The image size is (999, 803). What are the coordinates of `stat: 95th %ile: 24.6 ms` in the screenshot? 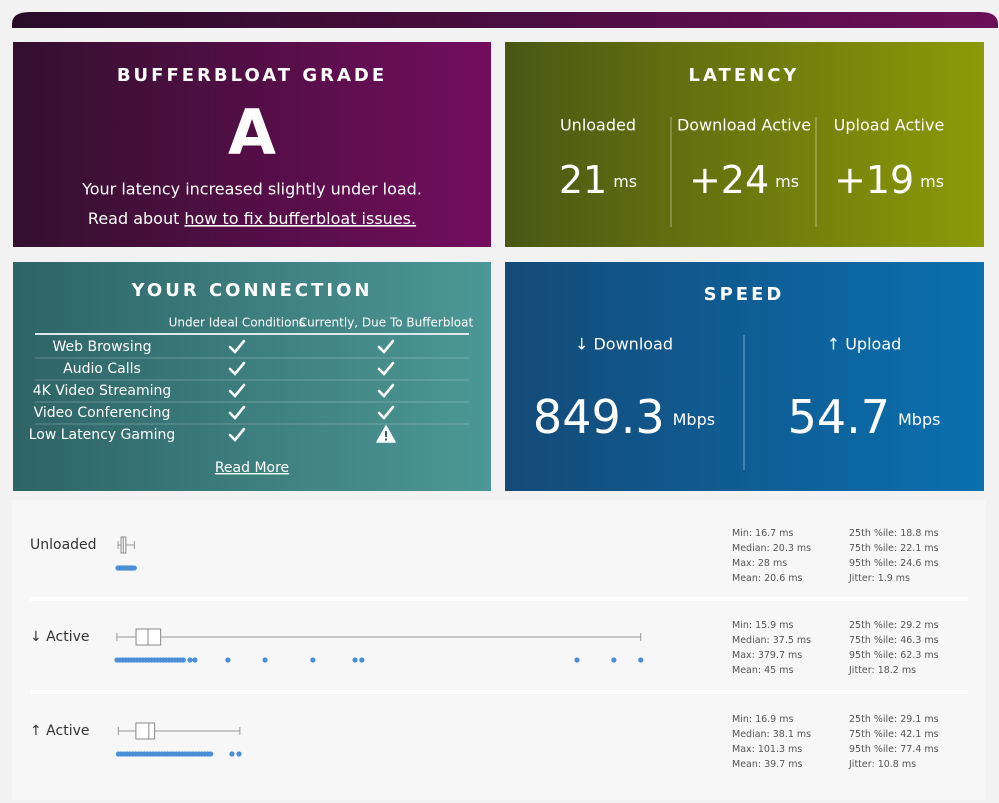 It's located at (894, 563).